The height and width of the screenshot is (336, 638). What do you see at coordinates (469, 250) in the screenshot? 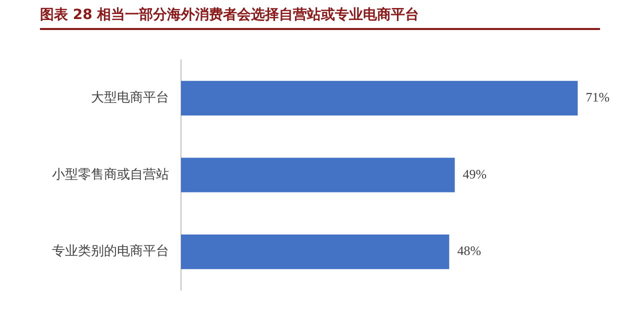
I see `data-label: 48%` at bounding box center [469, 250].